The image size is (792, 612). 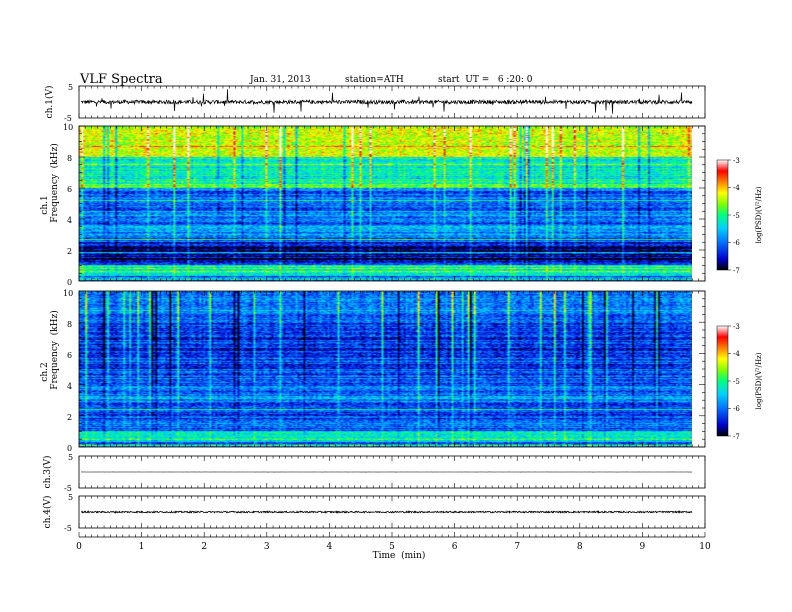 I want to click on header-station: station=ATH, so click(x=374, y=80).